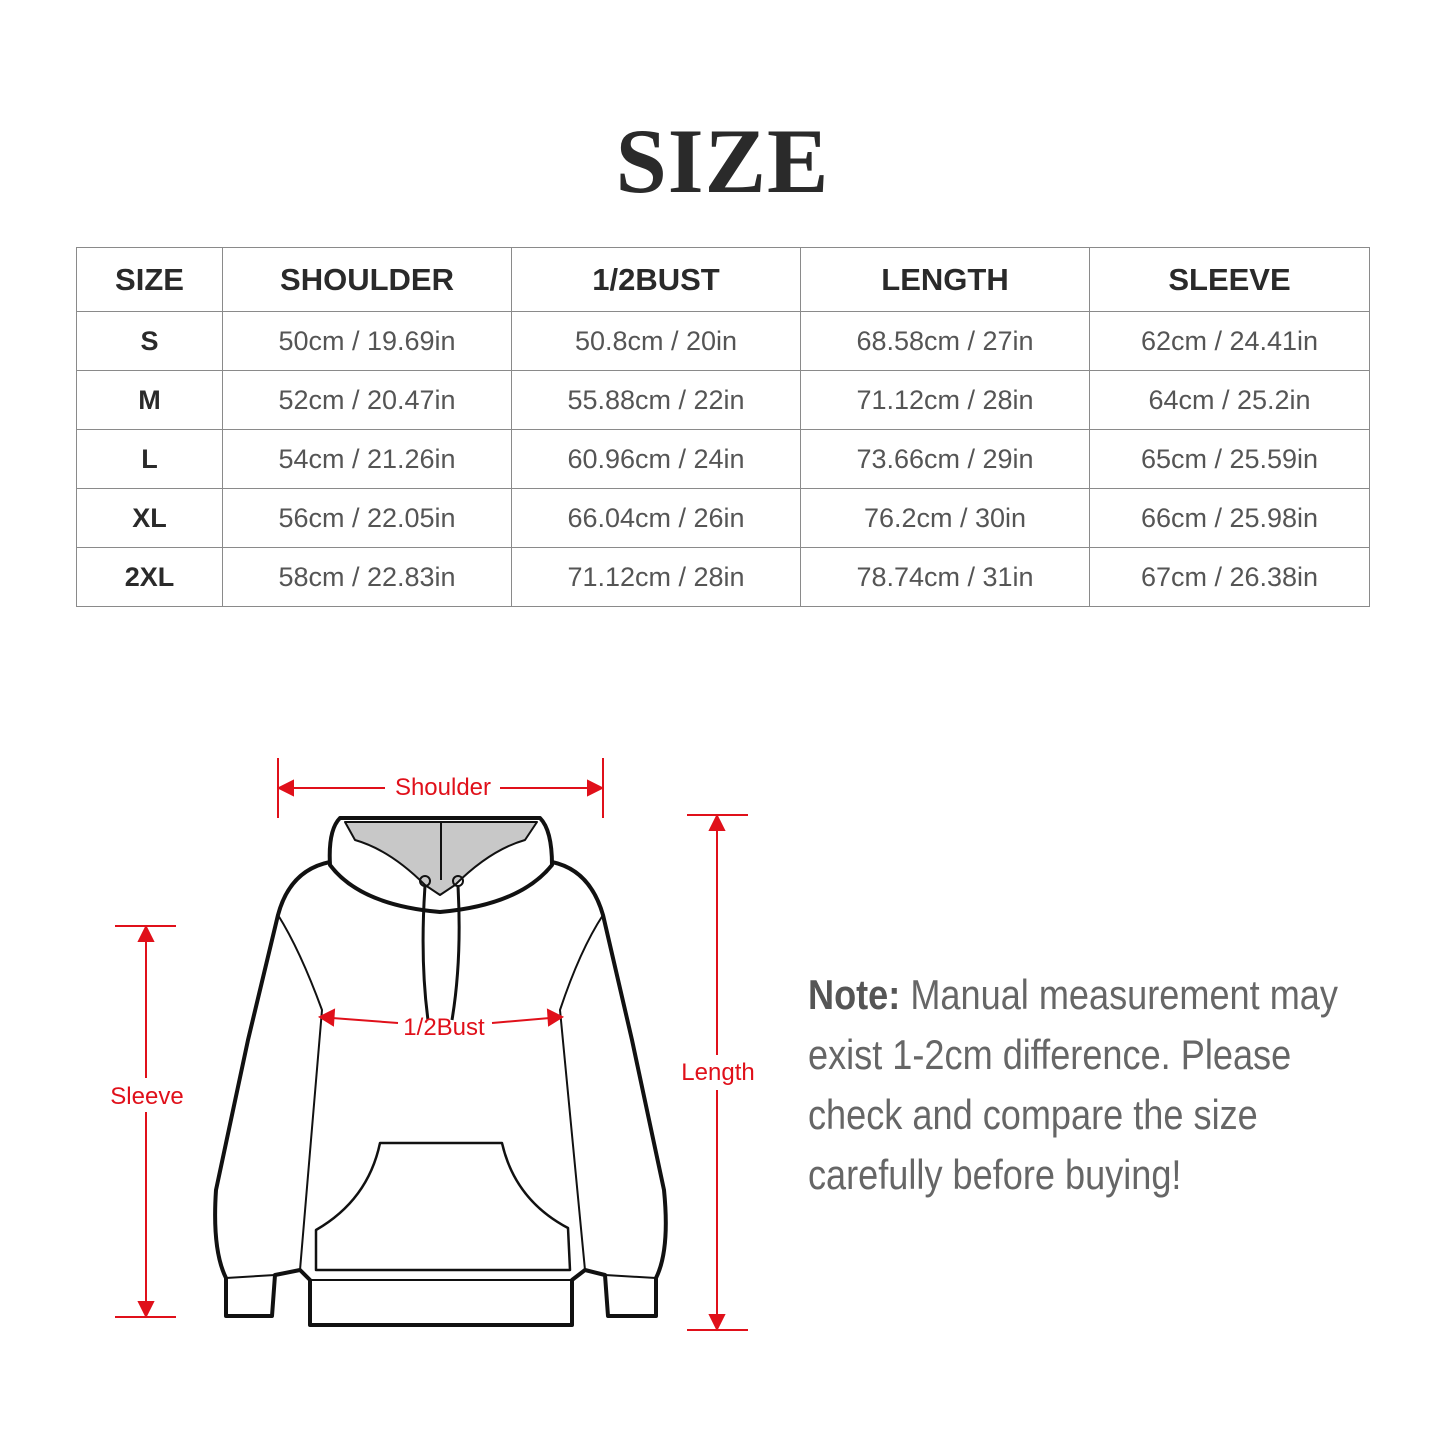 This screenshot has width=1445, height=1445. I want to click on measurement-cell: 67cm / 26.38in, so click(1229, 577).